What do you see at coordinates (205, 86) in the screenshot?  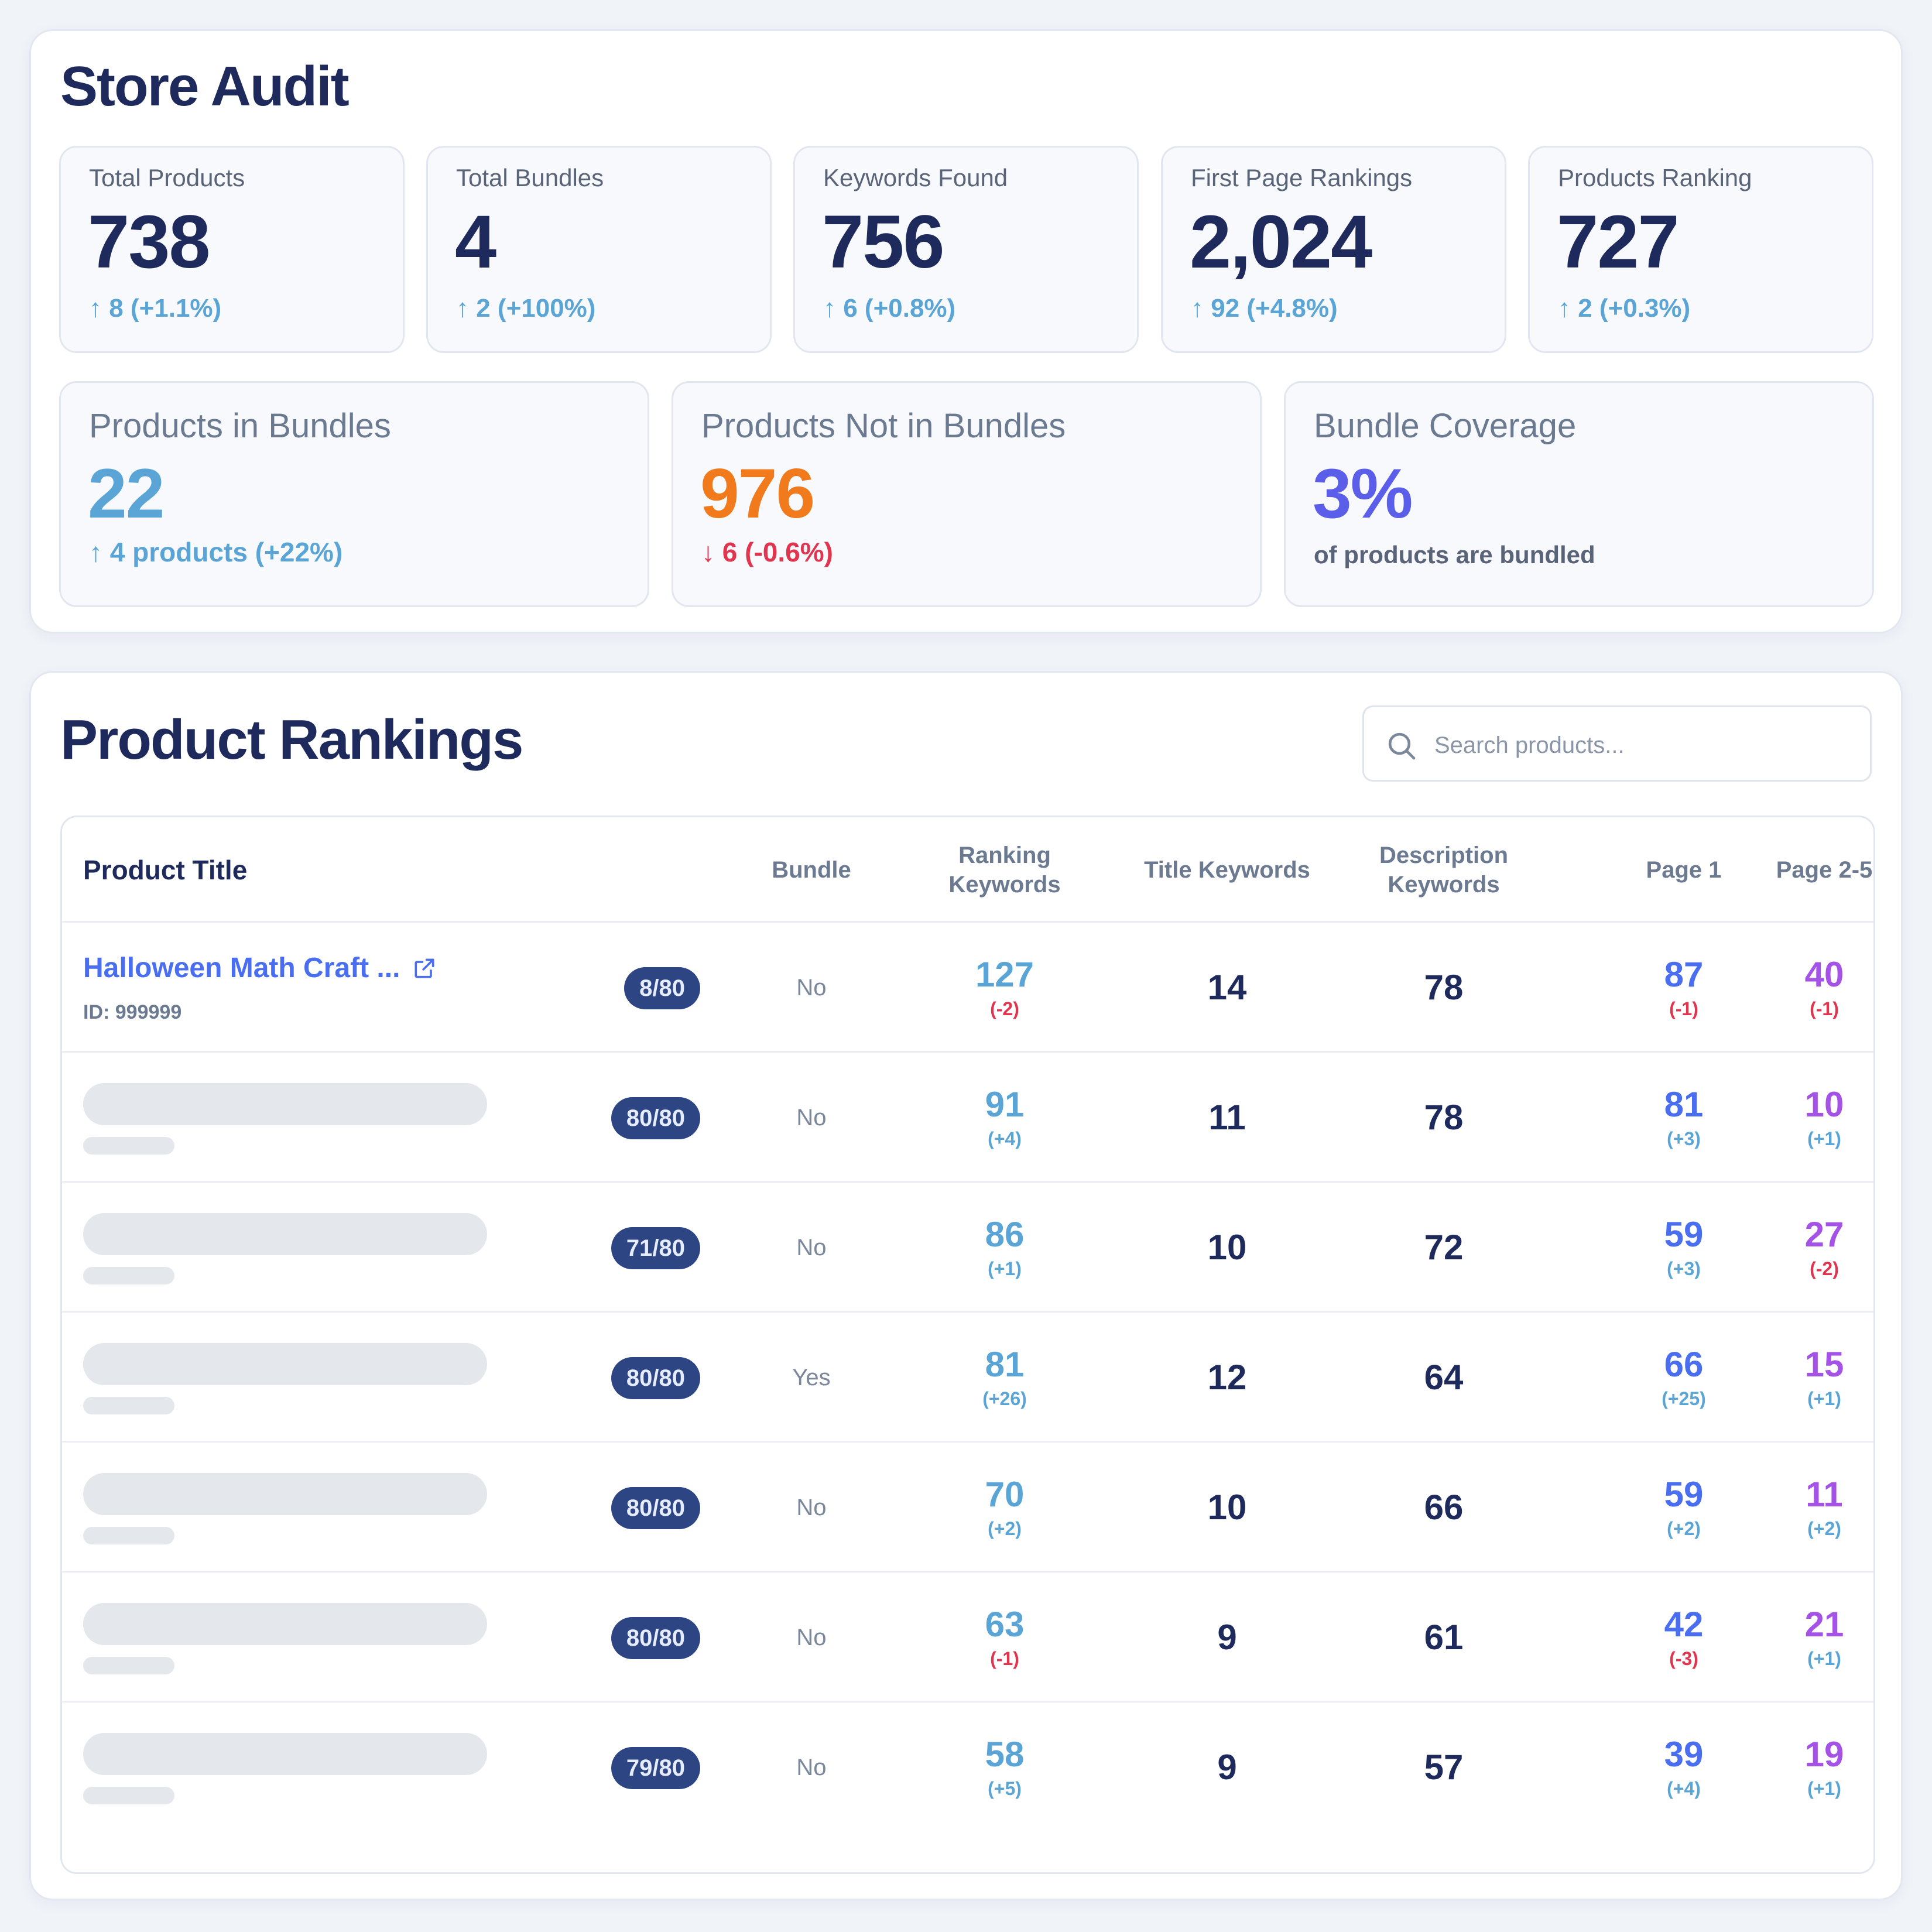 I see `store-audit-title: Store Audit` at bounding box center [205, 86].